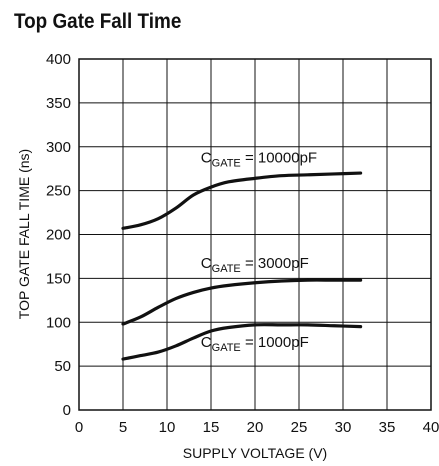 This screenshot has width=439, height=466. Describe the element at coordinates (58, 278) in the screenshot. I see `y-tick-label: 150` at that location.